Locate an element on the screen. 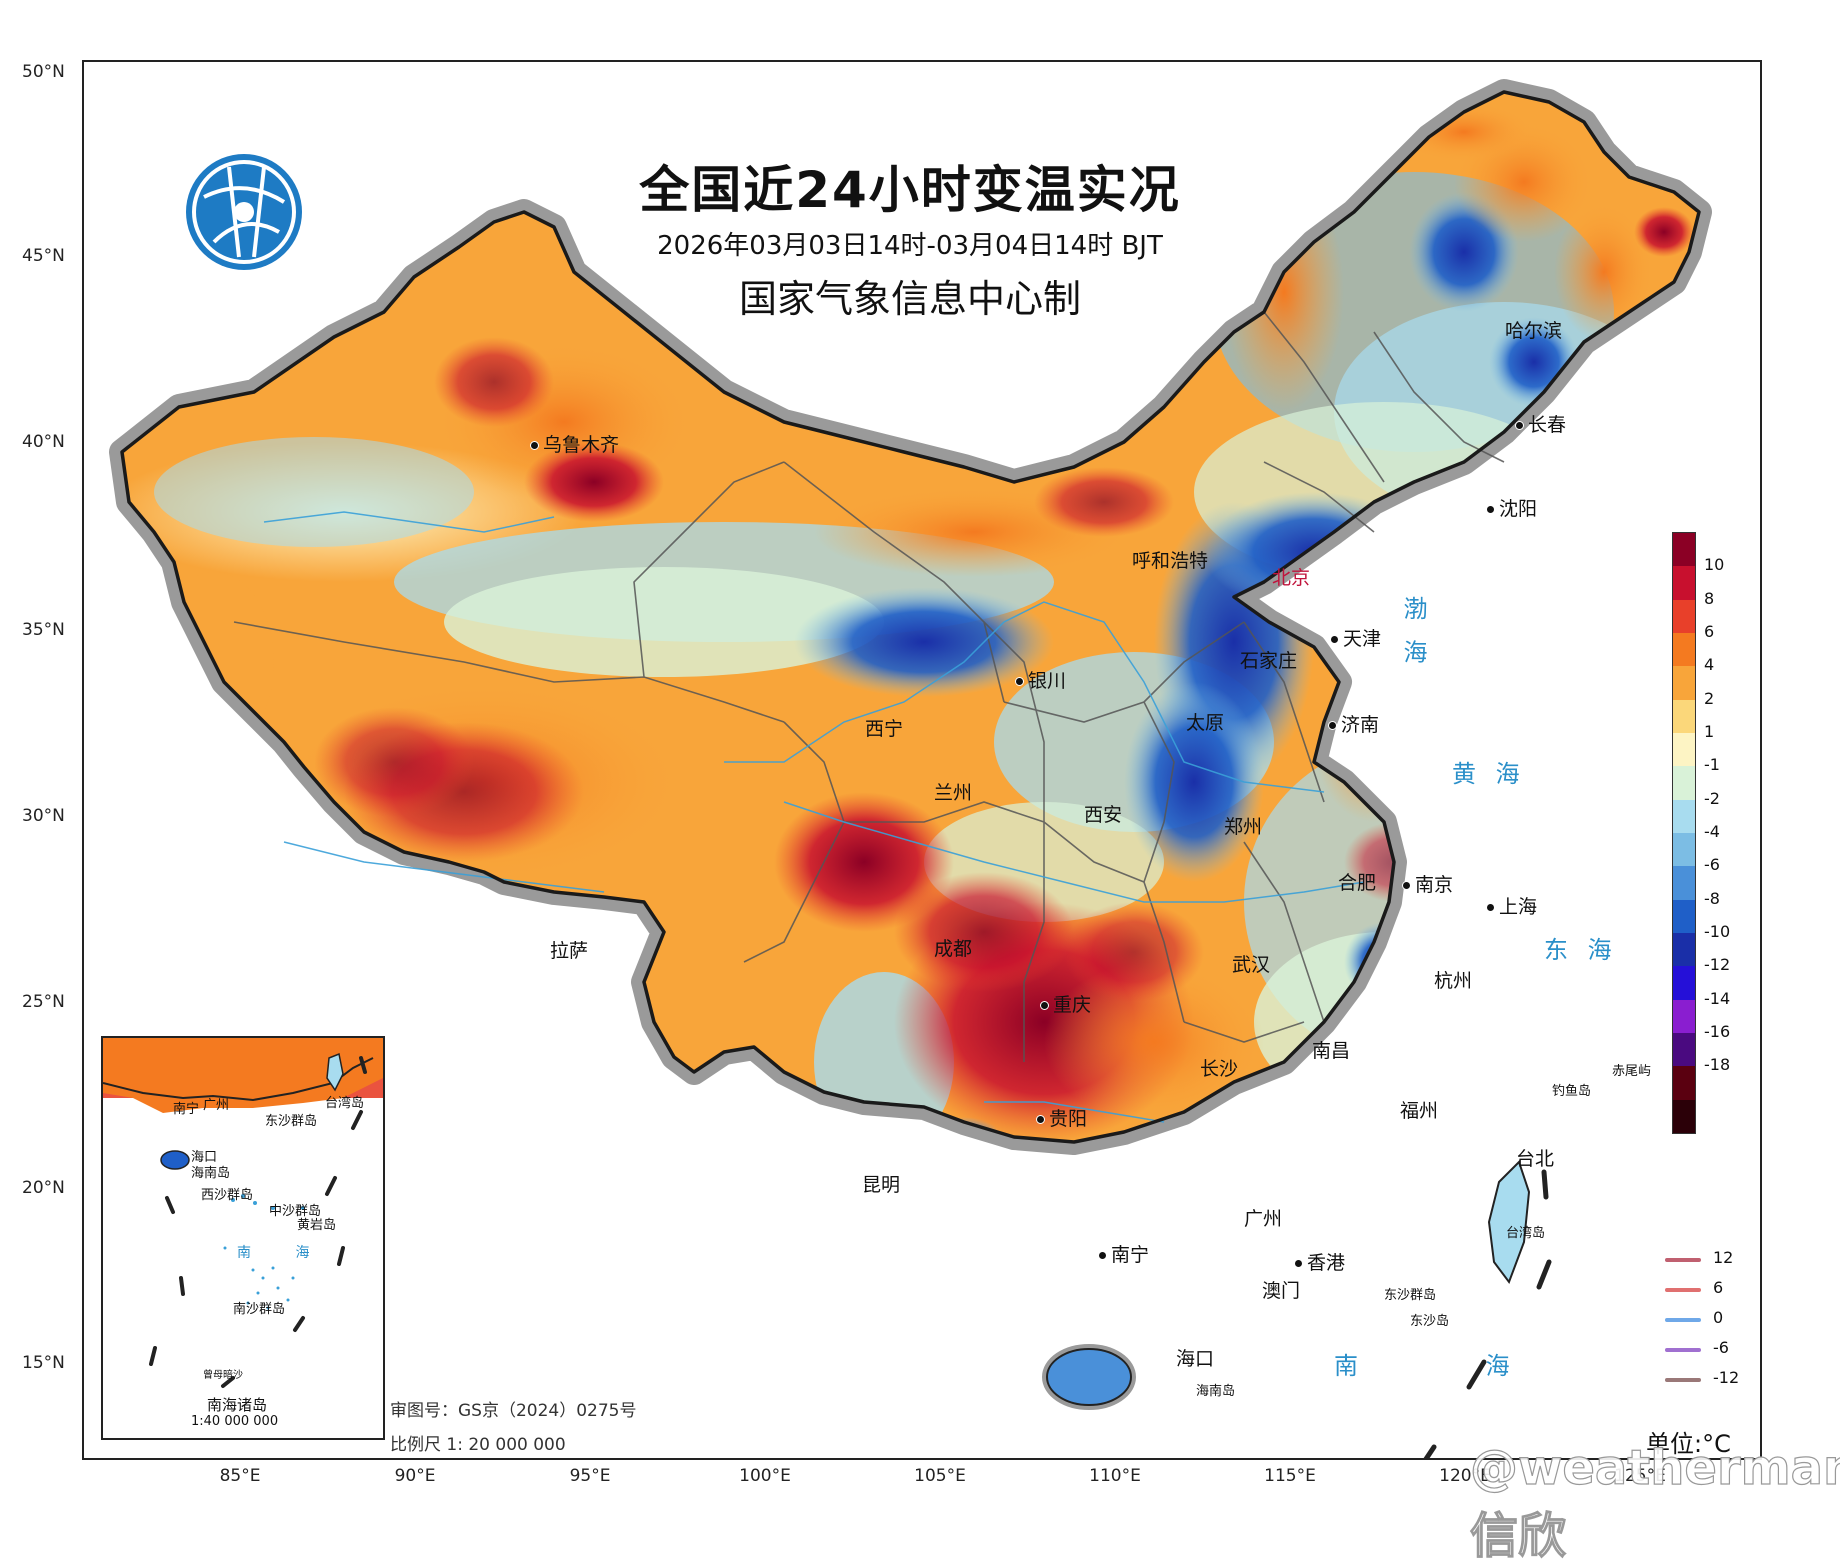 This screenshot has height=1566, width=1840. inset-label-huangyan: 黄岩岛 is located at coordinates (317, 1225).